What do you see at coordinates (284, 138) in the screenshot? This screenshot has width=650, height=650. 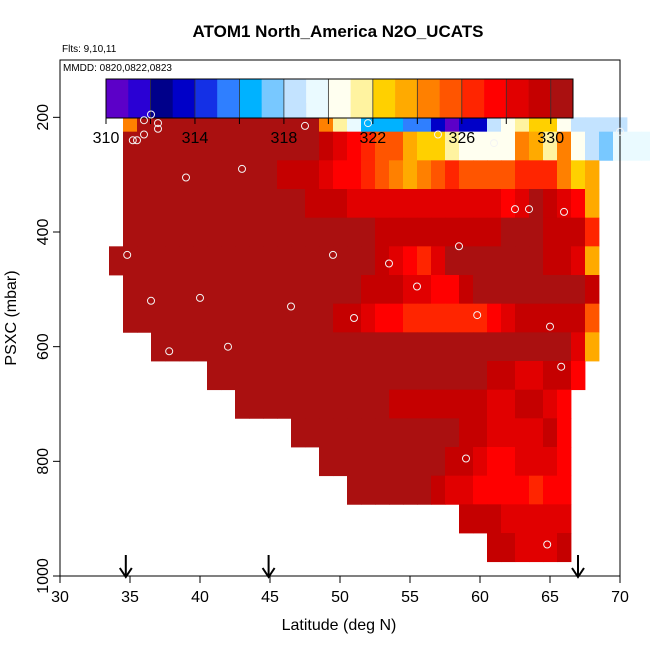 I see `colorbar-tick-label: 318` at bounding box center [284, 138].